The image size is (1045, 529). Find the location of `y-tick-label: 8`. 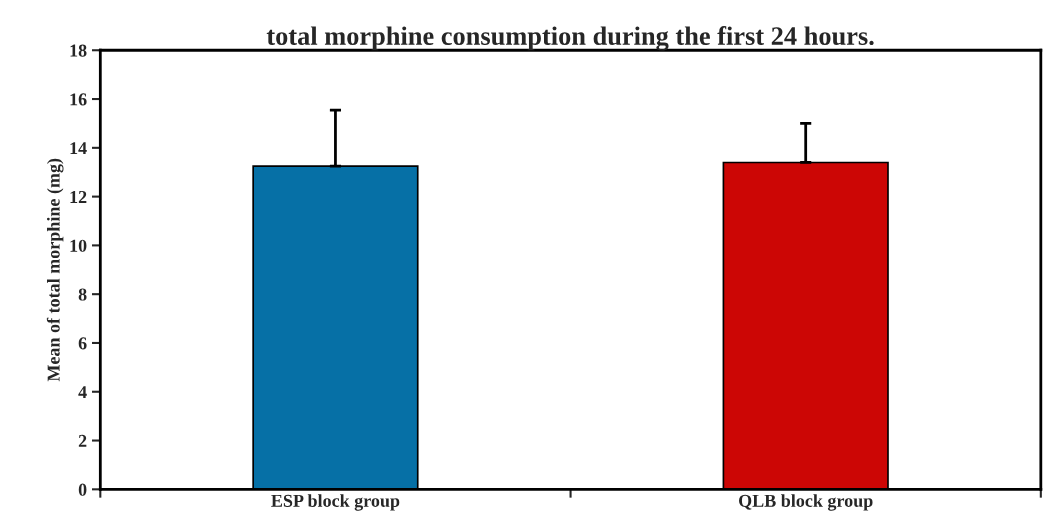

y-tick-label: 8 is located at coordinates (82, 294).